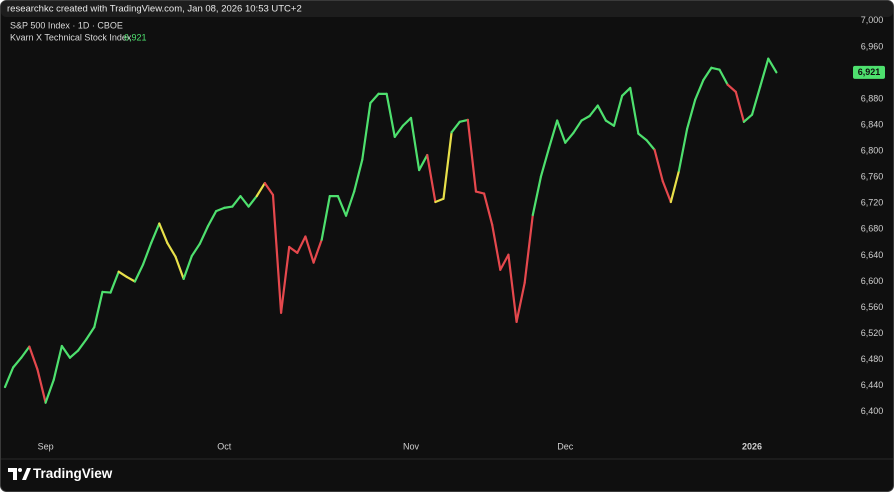  I want to click on price-badge-label: 6,921, so click(869, 72).